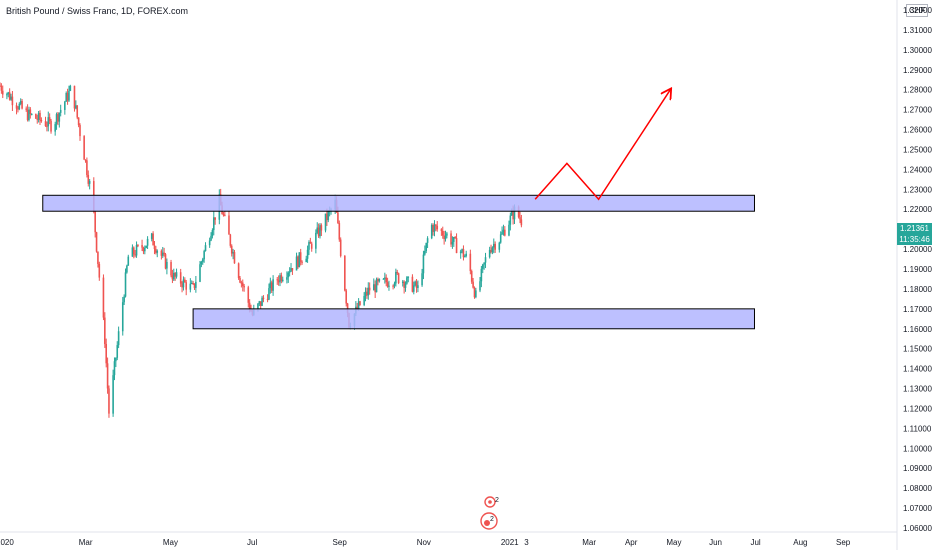 Image resolution: width=932 pixels, height=550 pixels. Describe the element at coordinates (914, 234) in the screenshot. I see `last-price-tag: 1.21361 11:35:46` at that location.